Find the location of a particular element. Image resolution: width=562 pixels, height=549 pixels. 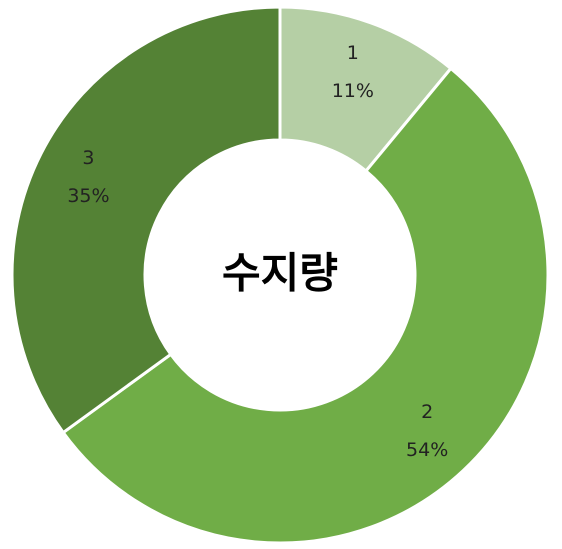

value-label: 11% is located at coordinates (353, 91).